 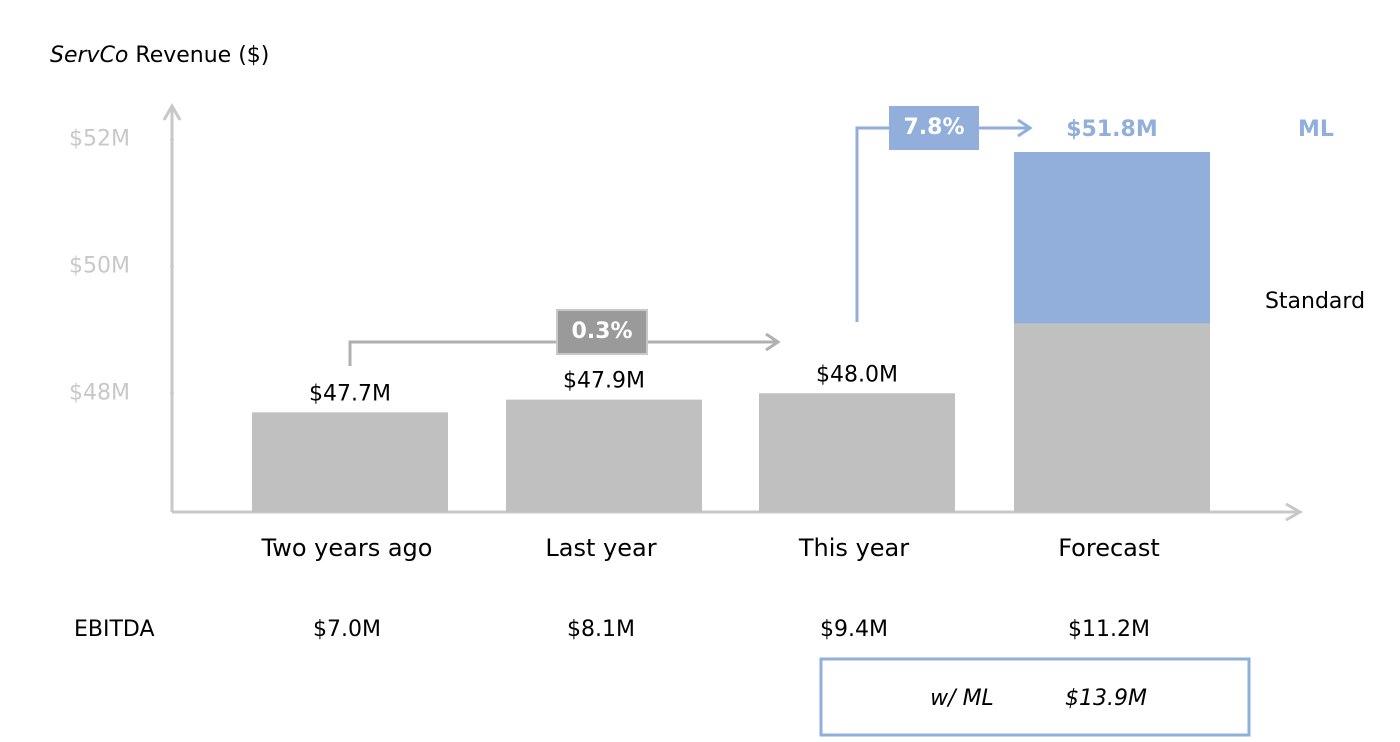 I want to click on value-label: $48.0M, so click(x=857, y=374).